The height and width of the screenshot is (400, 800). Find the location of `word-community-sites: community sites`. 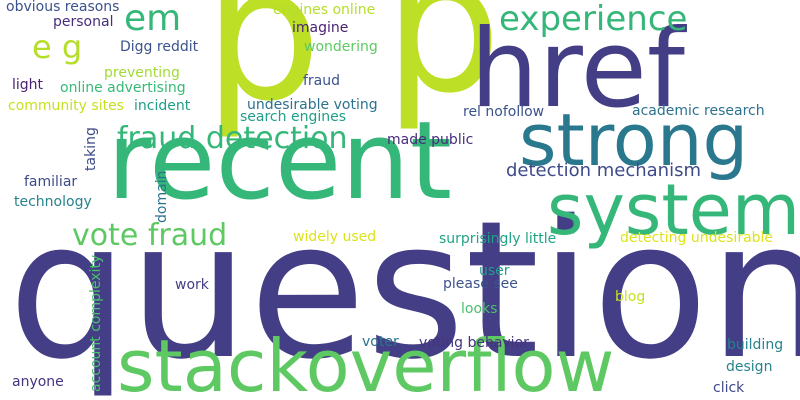

word-community-sites: community sites is located at coordinates (66, 106).